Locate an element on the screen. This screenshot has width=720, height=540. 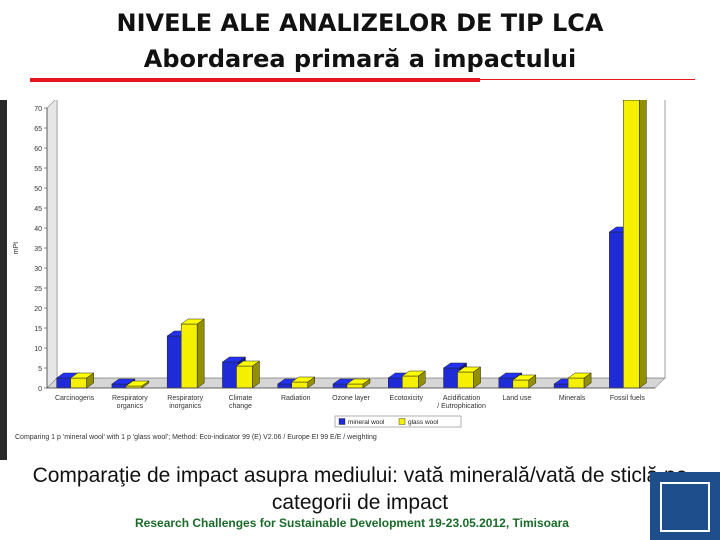
x-tick-label: Ecotoxicity is located at coordinates (407, 398).